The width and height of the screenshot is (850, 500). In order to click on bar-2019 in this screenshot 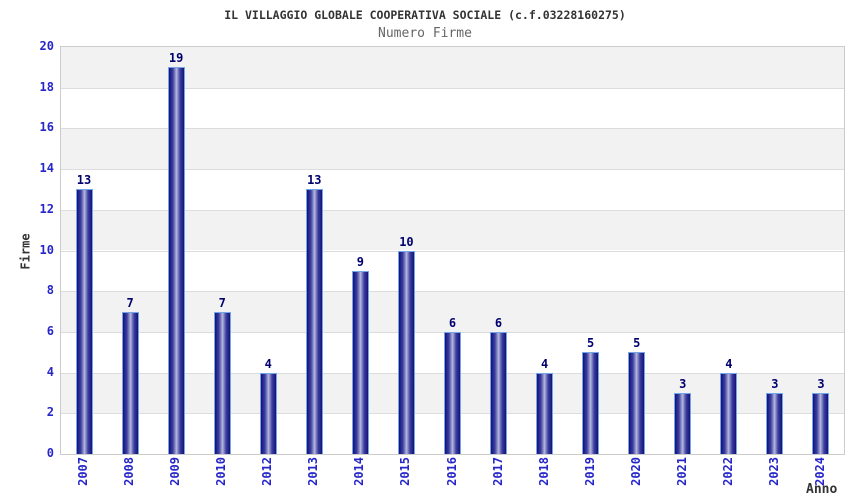, I will do `click(591, 403)`.